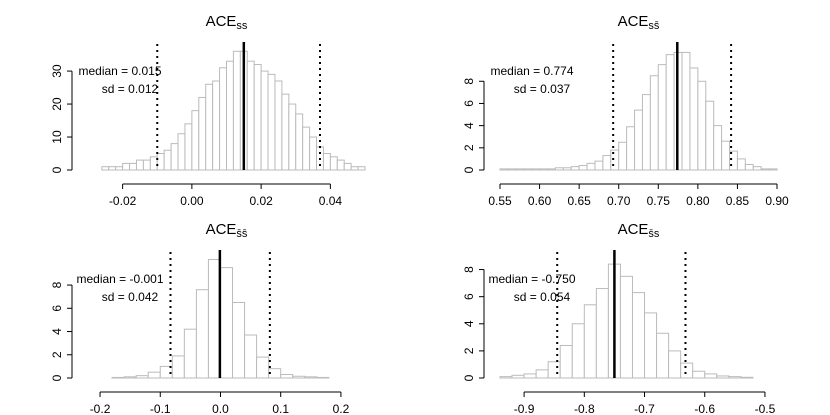 The width and height of the screenshot is (830, 415). Describe the element at coordinates (698, 201) in the screenshot. I see `x-tick-label: 0.80` at that location.